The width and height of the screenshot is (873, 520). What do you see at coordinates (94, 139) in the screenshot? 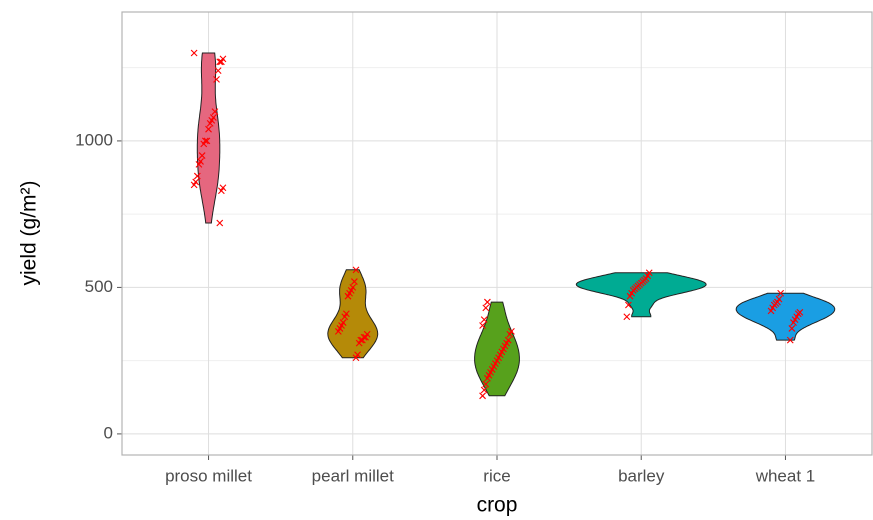
I see `y-tick-label: 1000` at bounding box center [94, 139].